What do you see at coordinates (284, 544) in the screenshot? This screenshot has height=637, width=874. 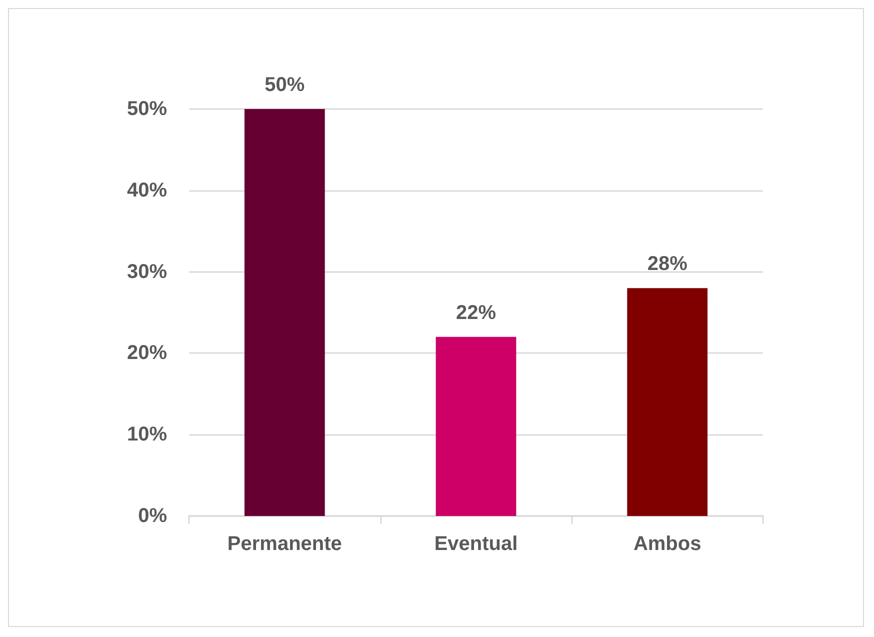 I see `x-tick-label: Permanente` at bounding box center [284, 544].